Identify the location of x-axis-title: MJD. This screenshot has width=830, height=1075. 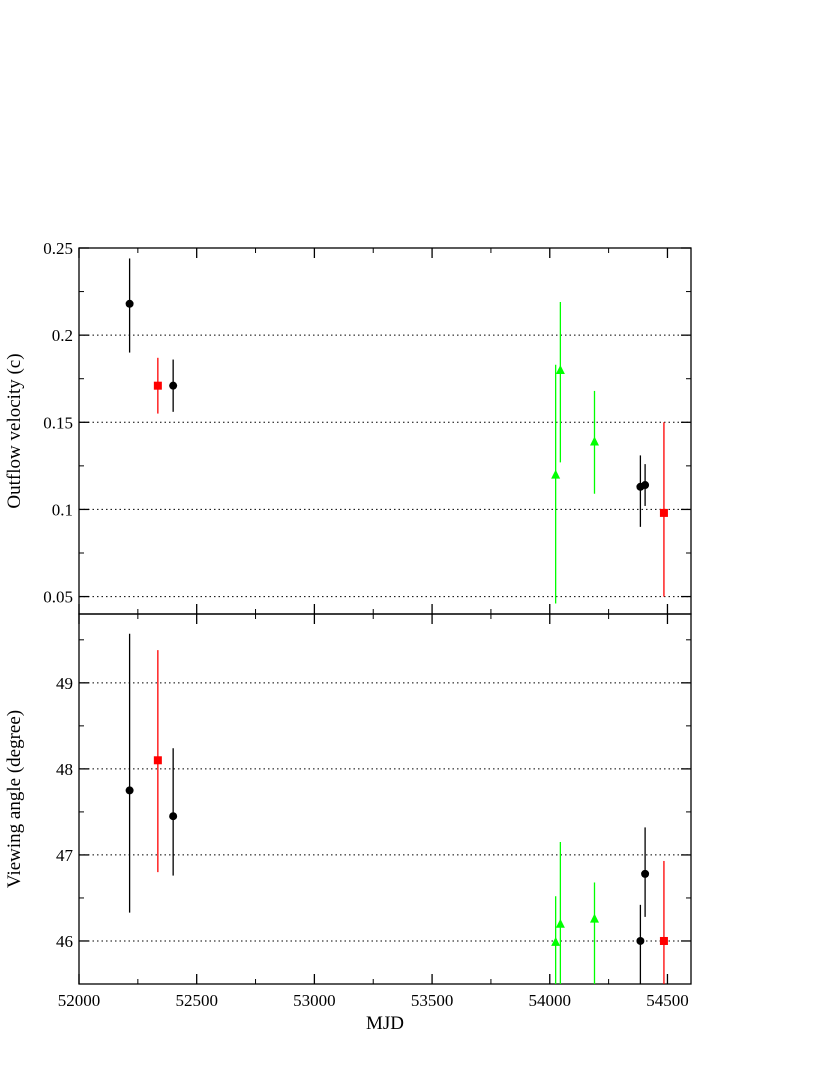
(385, 1023).